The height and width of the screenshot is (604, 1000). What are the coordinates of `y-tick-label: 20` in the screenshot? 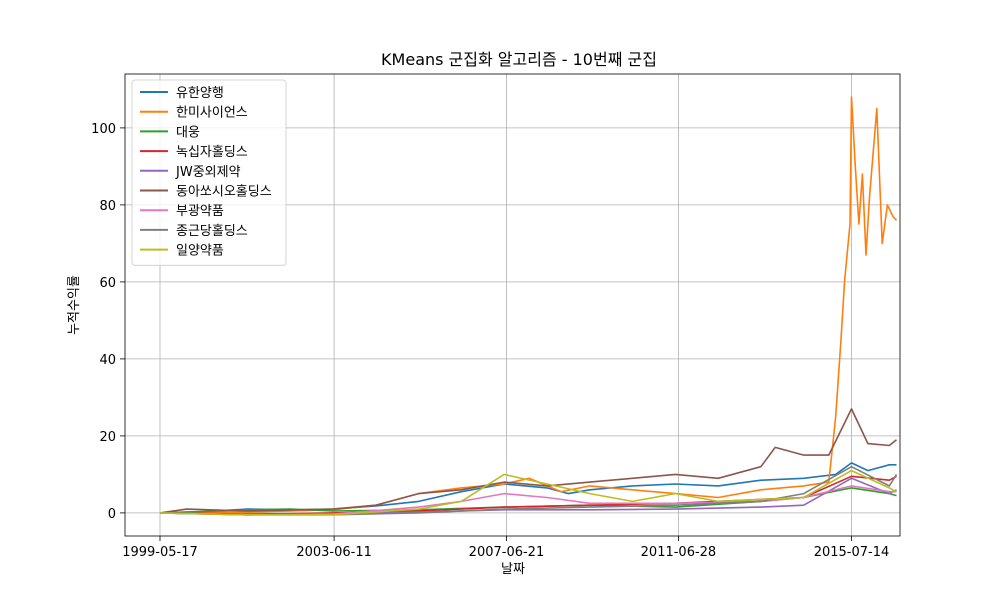 It's located at (107, 437).